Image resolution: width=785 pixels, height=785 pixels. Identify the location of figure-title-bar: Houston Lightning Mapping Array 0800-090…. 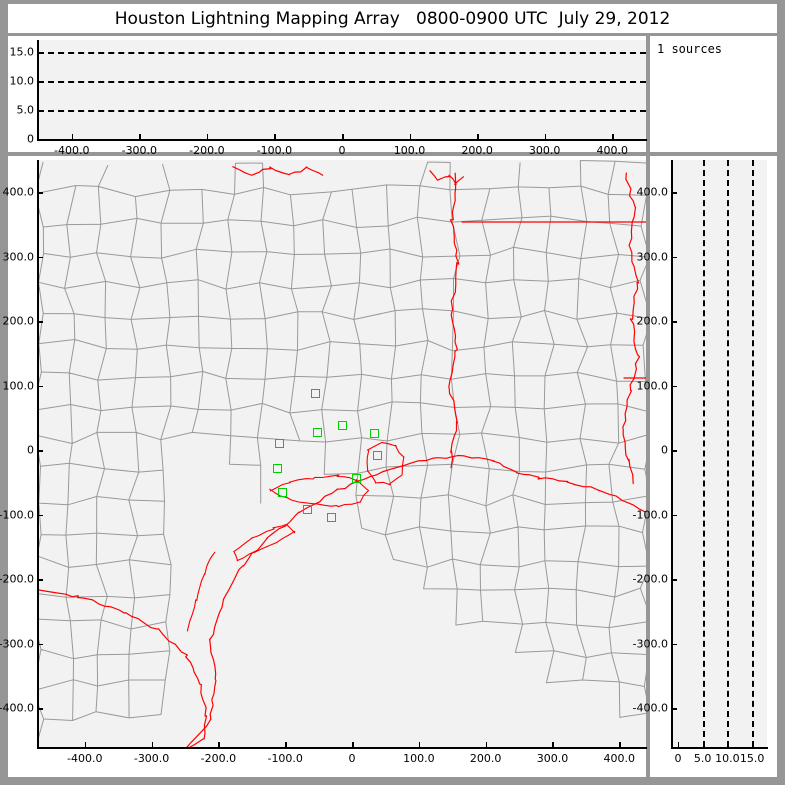
(392, 18).